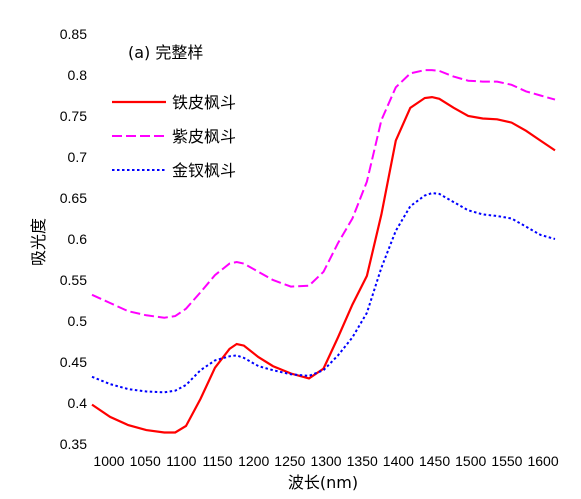 This screenshot has width=581, height=499. What do you see at coordinates (73, 34) in the screenshot?
I see `y-tick-label-10: 0.85` at bounding box center [73, 34].